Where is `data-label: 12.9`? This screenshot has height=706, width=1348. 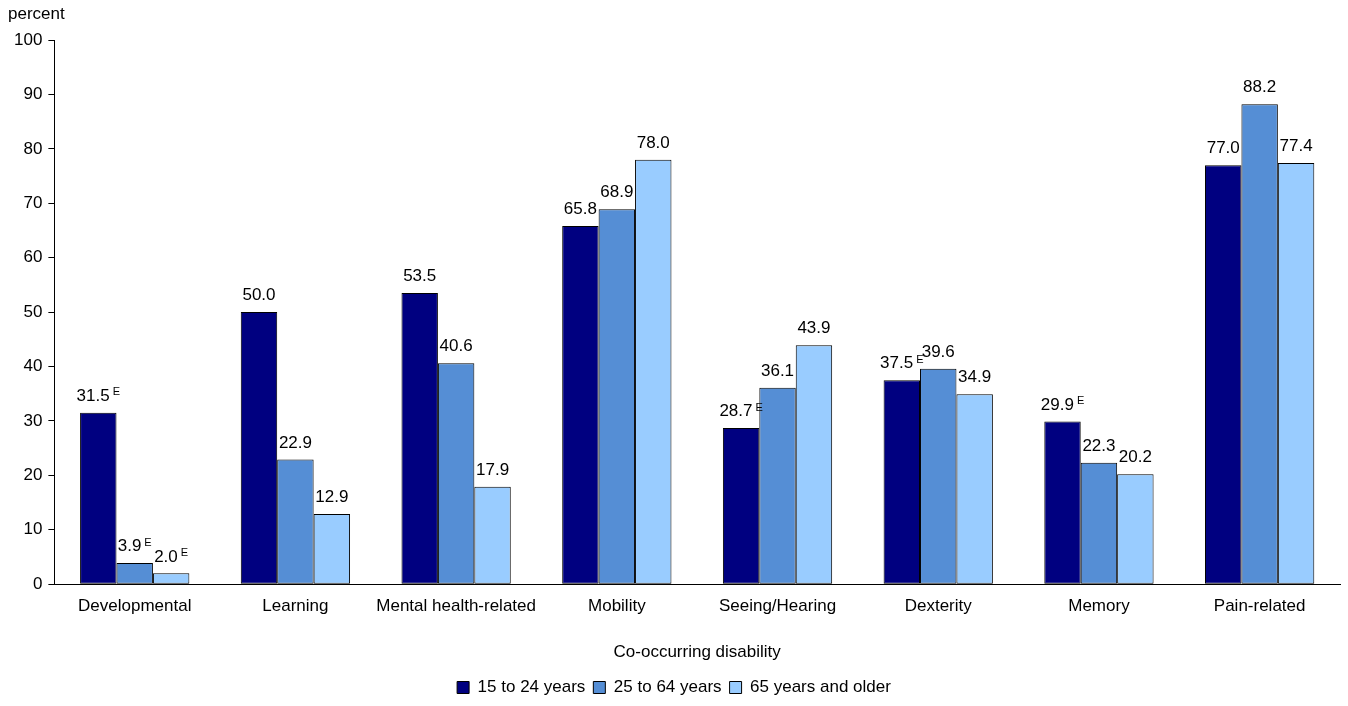 data-label: 12.9 is located at coordinates (332, 497).